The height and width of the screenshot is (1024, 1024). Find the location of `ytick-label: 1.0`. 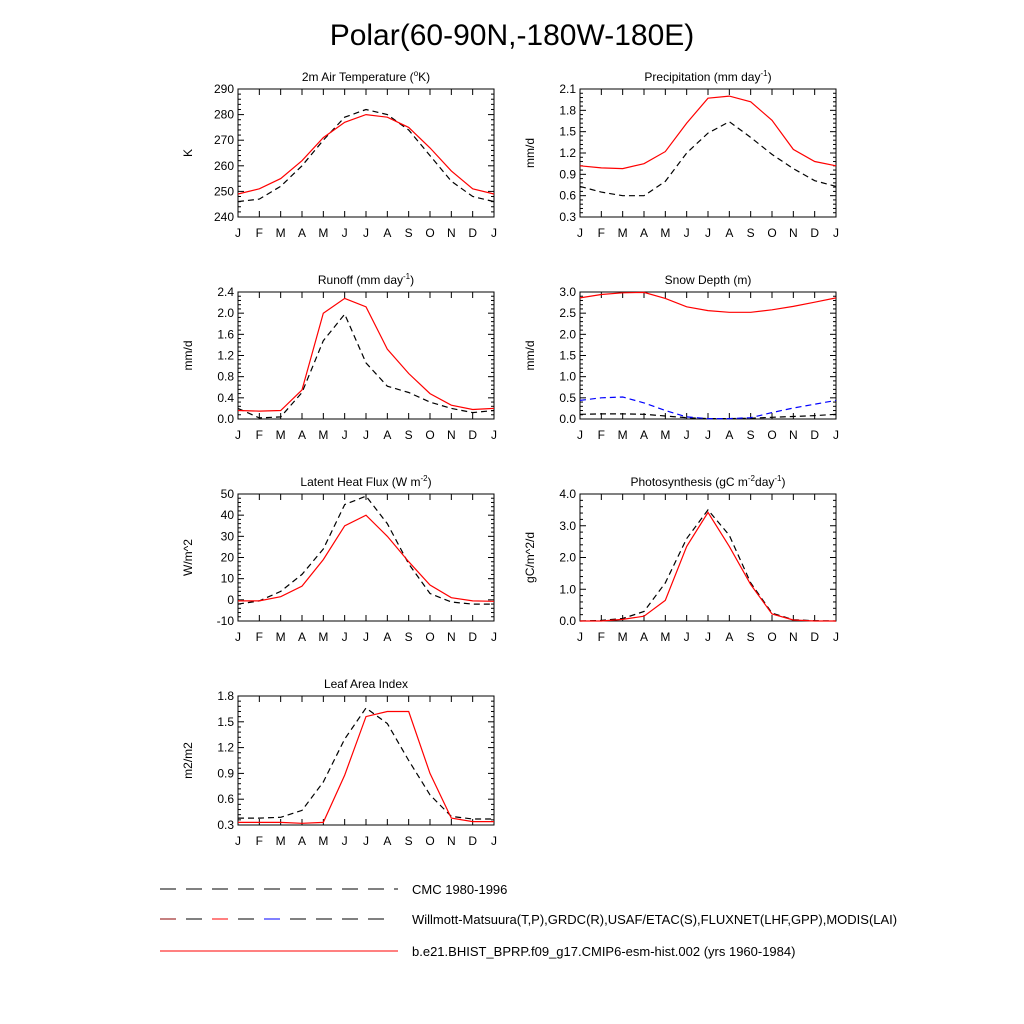

ytick-label: 1.0 is located at coordinates (567, 589).